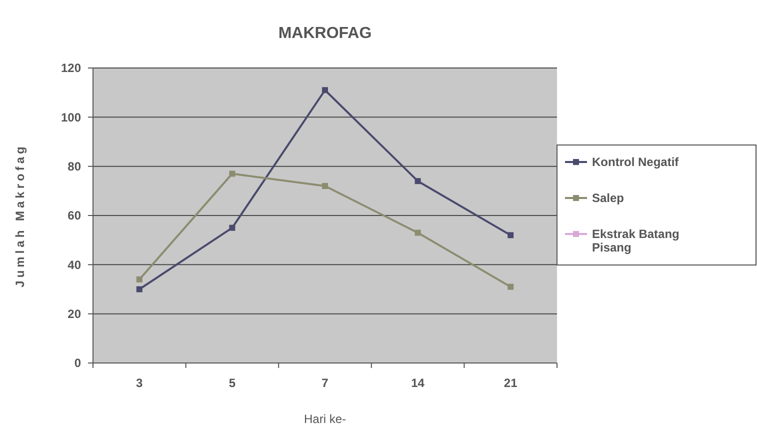 The image size is (757, 432). Describe the element at coordinates (325, 383) in the screenshot. I see `x-tick-label: 7` at that location.